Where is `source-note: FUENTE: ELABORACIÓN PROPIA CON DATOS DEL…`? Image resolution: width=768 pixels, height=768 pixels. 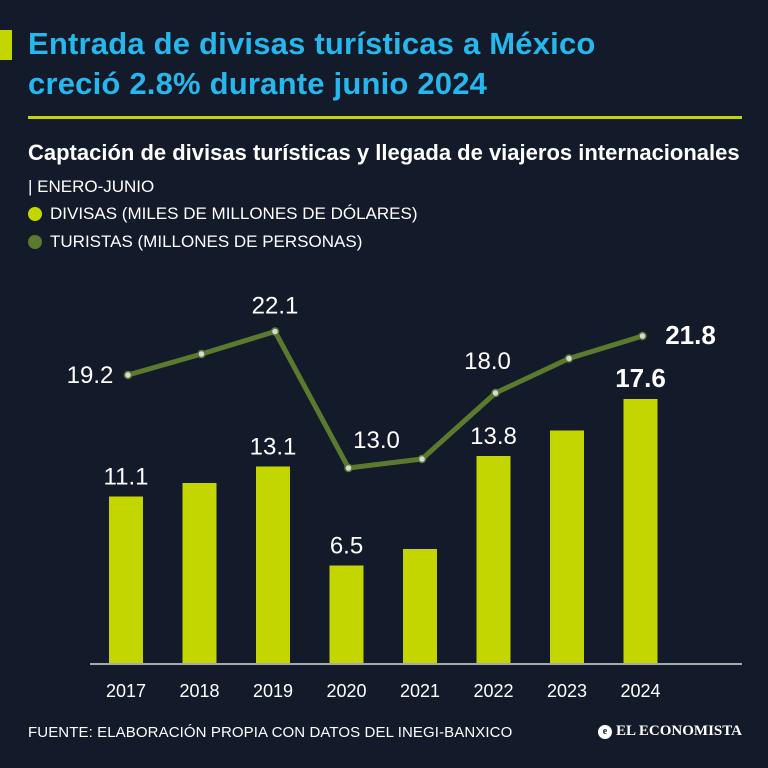 source-note: FUENTE: ELABORACIÓN PROPIA CON DATOS DEL… is located at coordinates (270, 732).